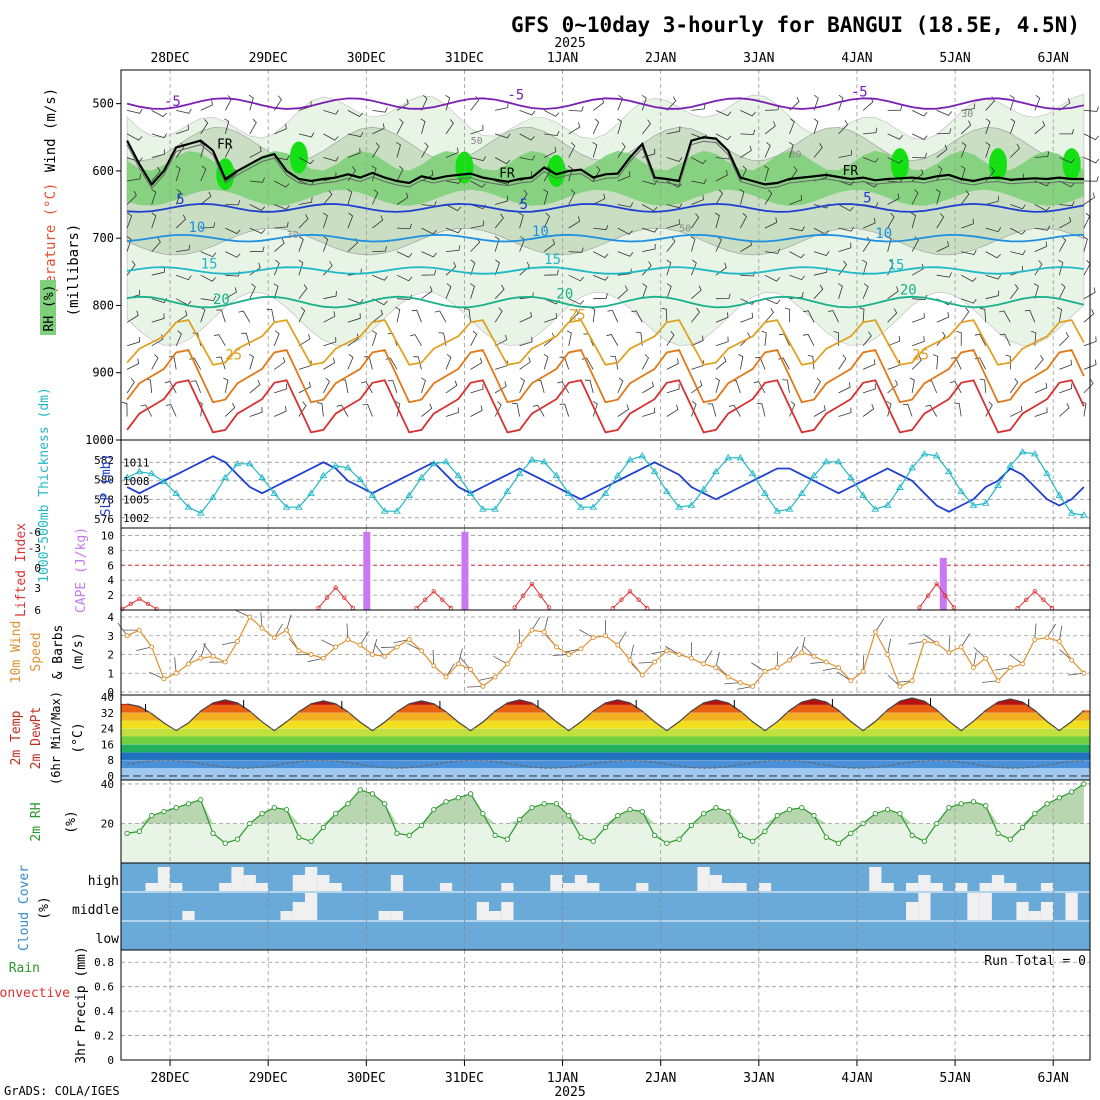 The width and height of the screenshot is (1100, 1100). What do you see at coordinates (37, 610) in the screenshot?
I see `li-tick-label: 6` at bounding box center [37, 610].